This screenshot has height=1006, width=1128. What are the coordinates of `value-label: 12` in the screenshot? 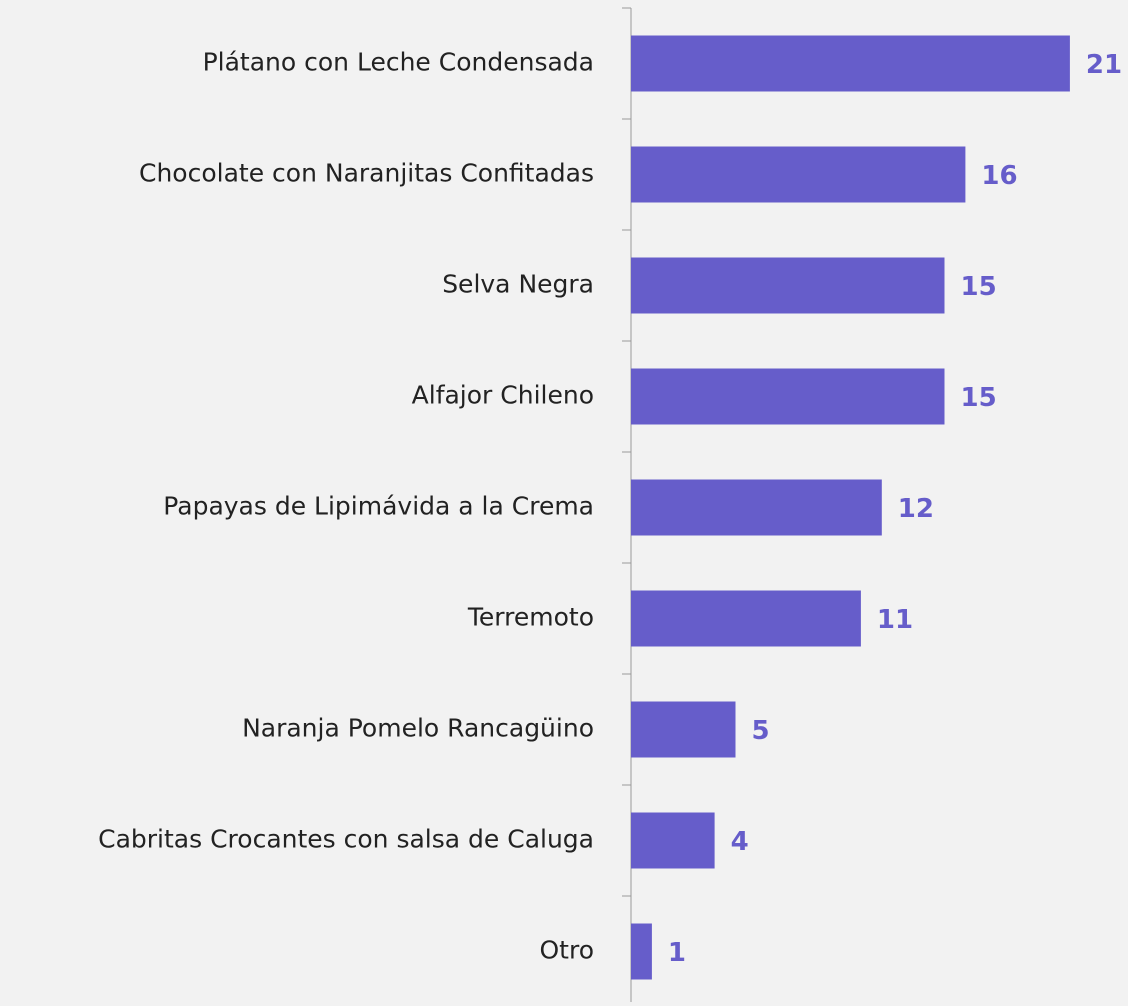 It's located at (916, 509).